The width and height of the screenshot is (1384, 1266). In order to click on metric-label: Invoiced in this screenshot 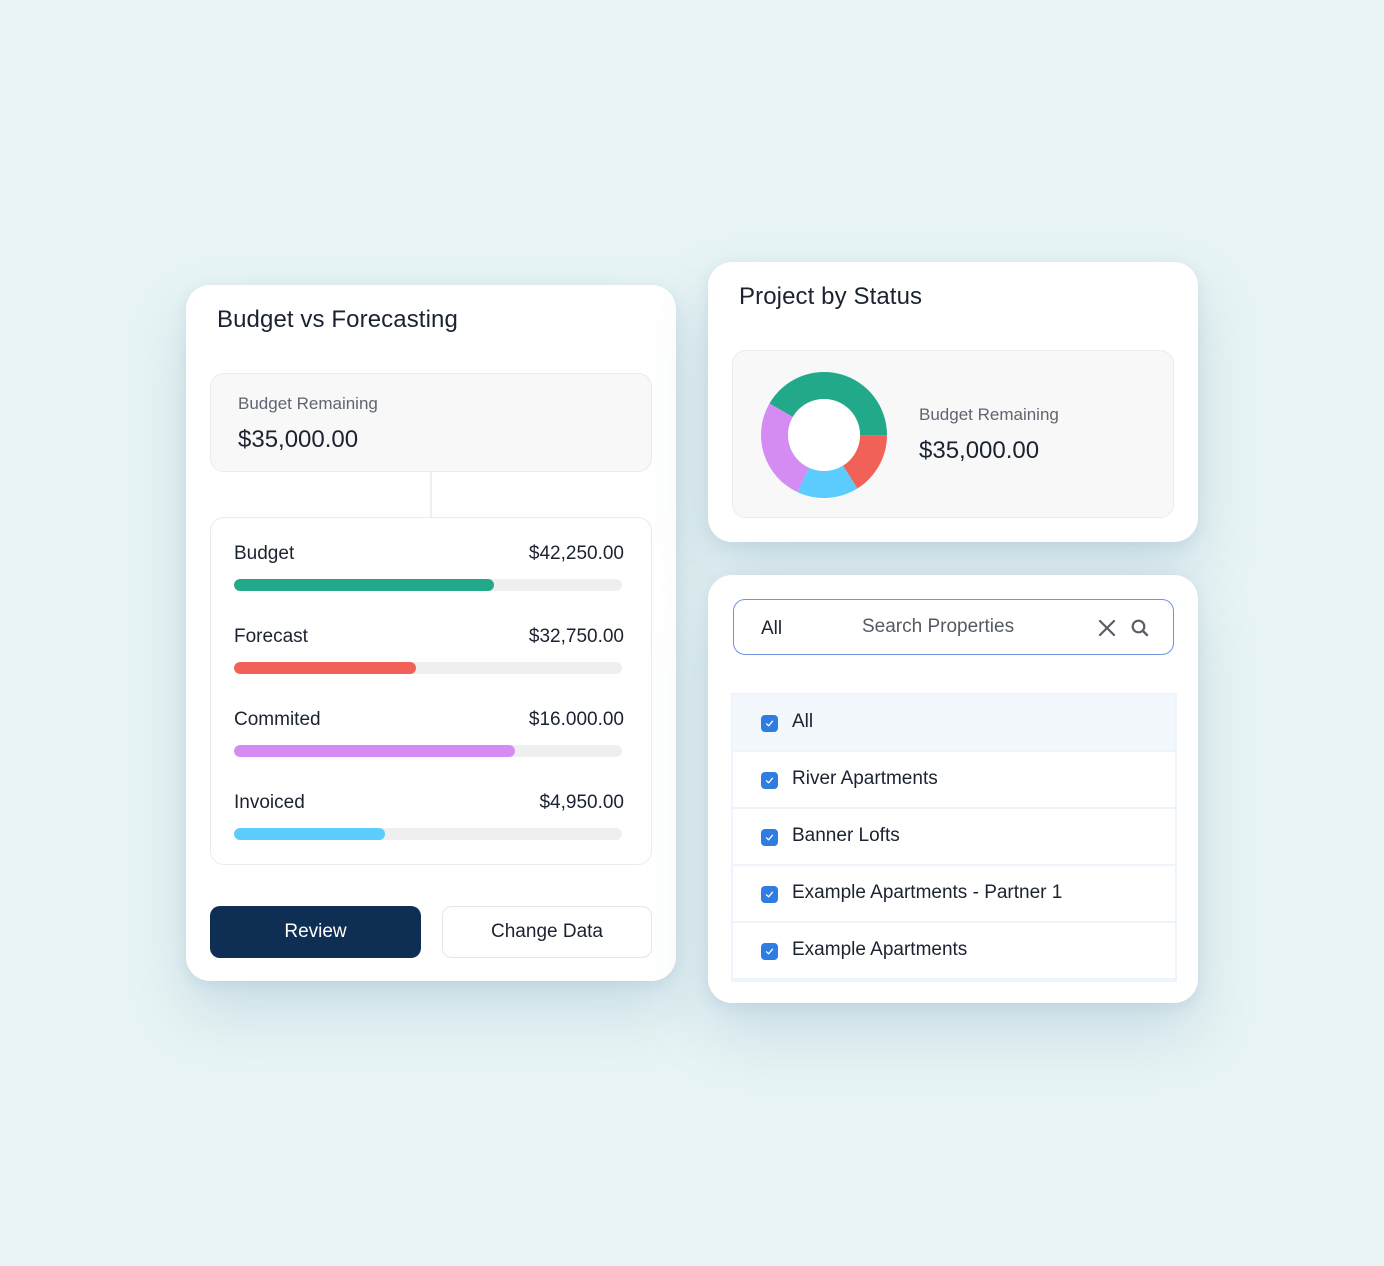, I will do `click(269, 802)`.